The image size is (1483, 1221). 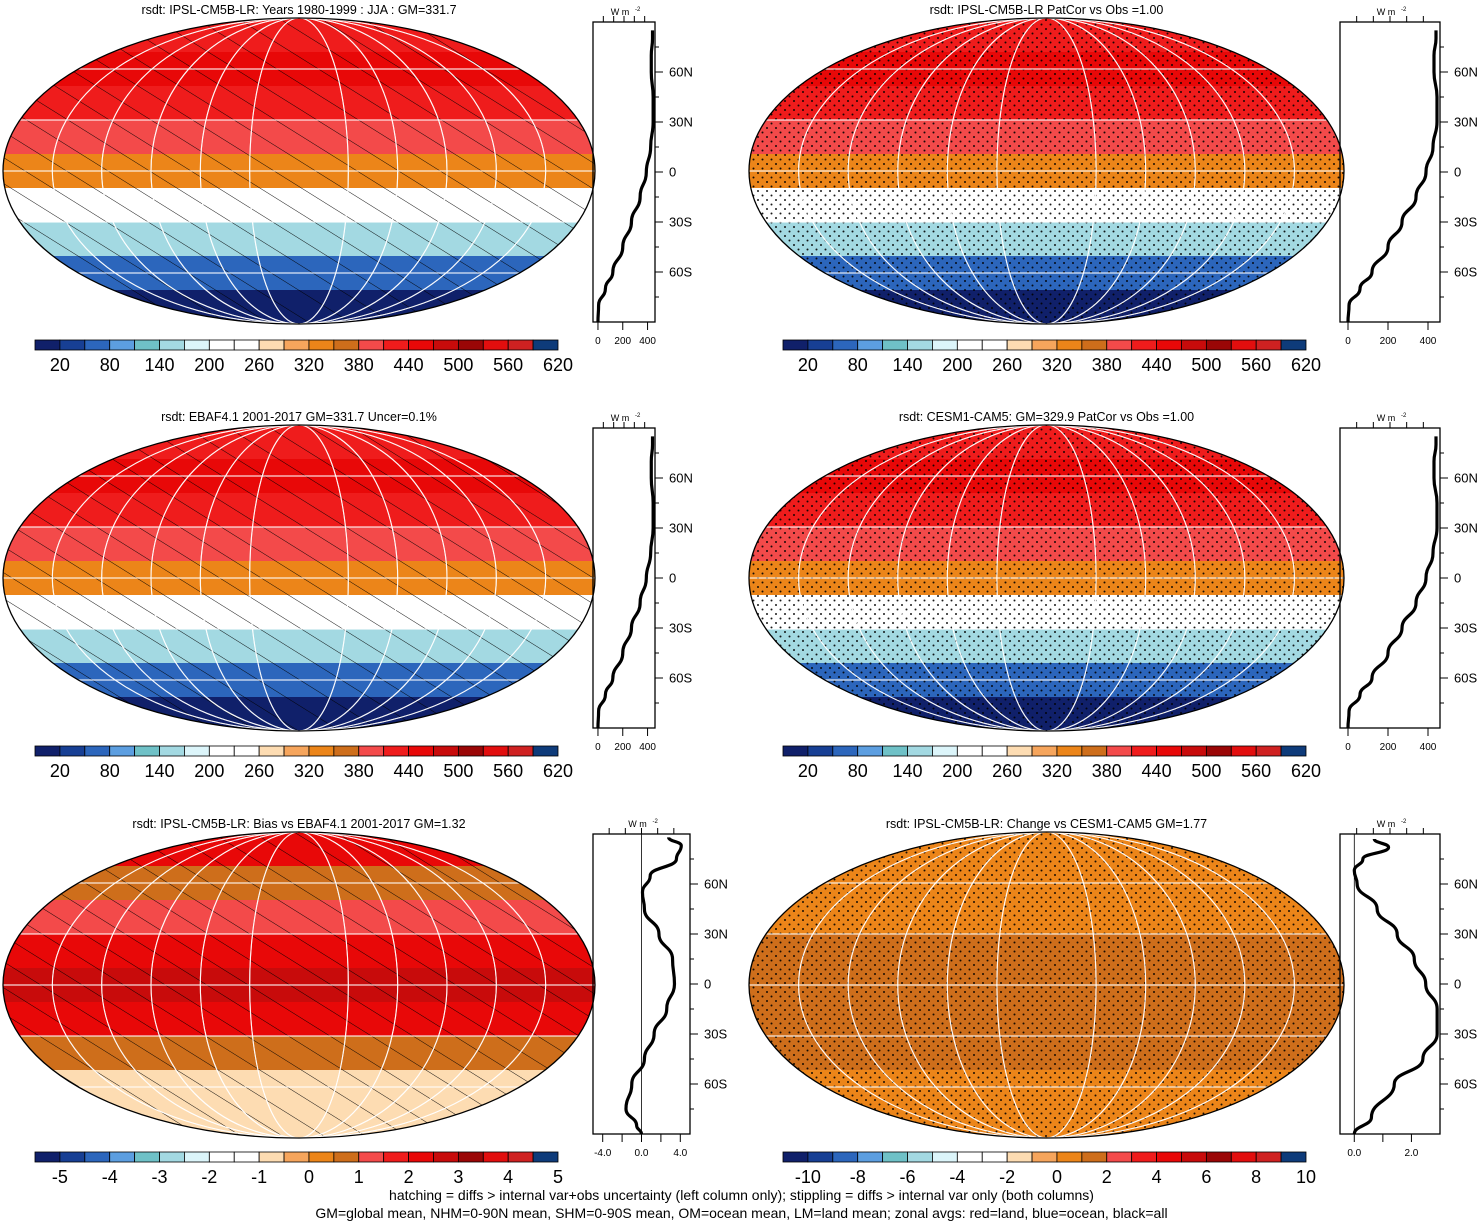 I want to click on colorbar-tick-label: 320, so click(x=309, y=365).